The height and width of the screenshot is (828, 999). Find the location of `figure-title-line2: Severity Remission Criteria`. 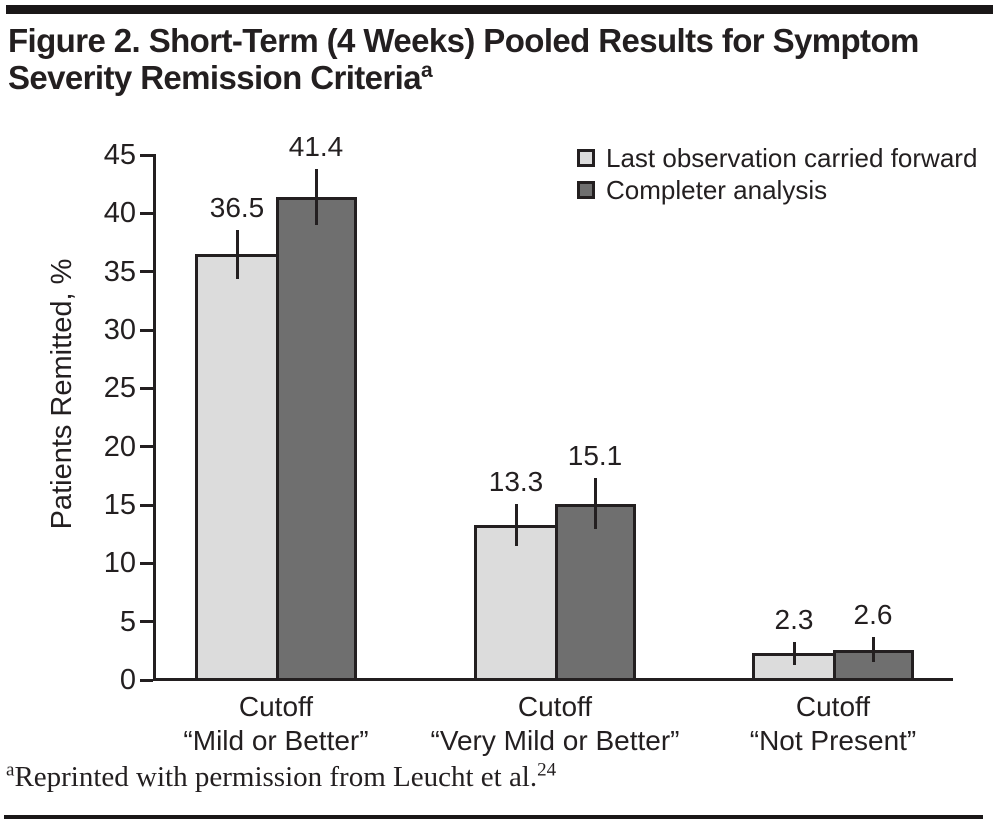

figure-title-line2: Severity Remission Criteria is located at coordinates (215, 77).